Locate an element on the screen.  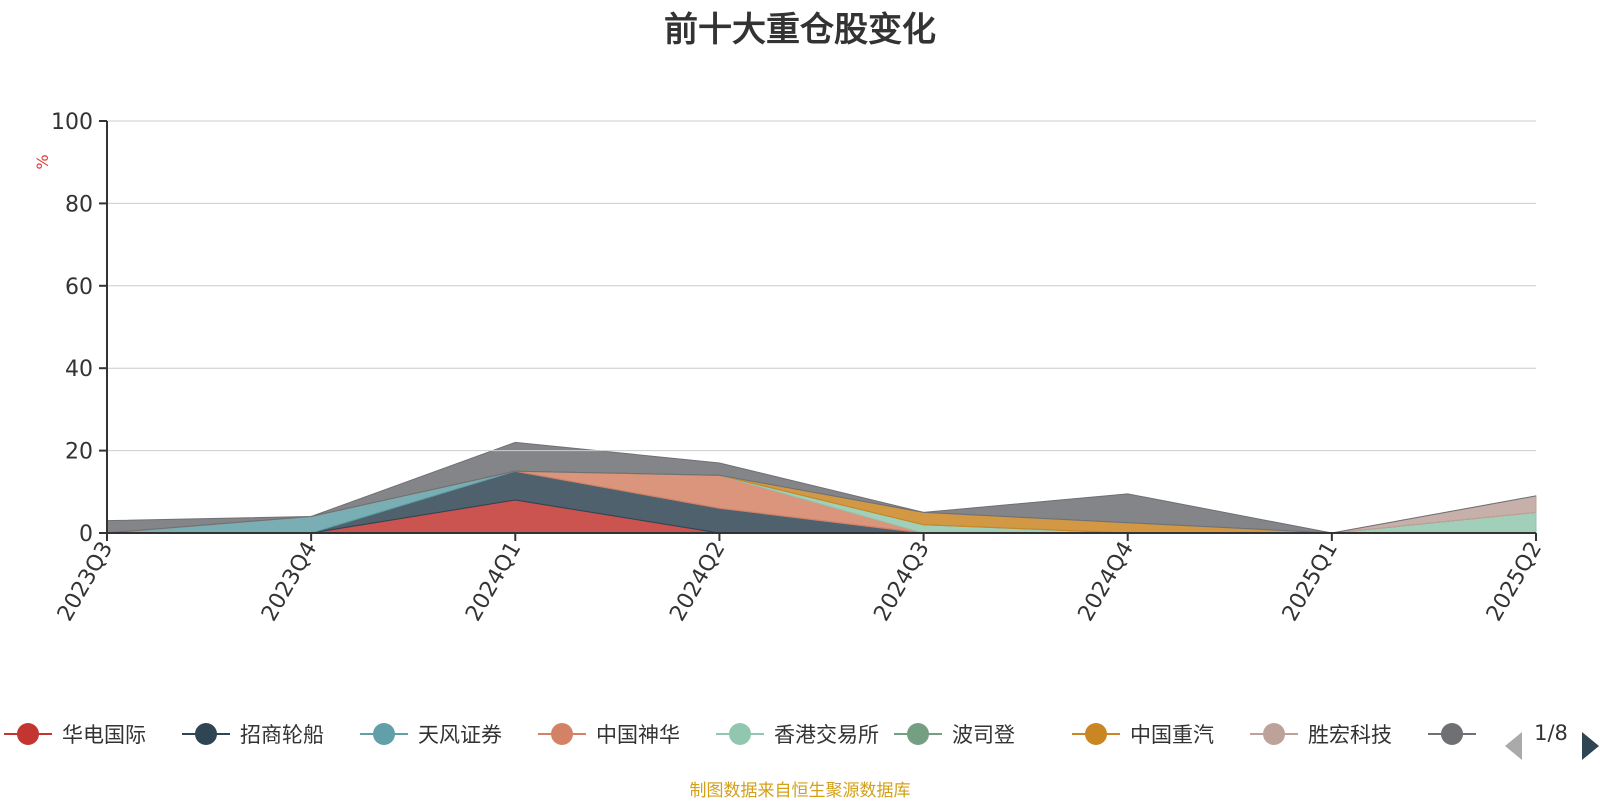
legend-label: 中国重汽 is located at coordinates (1172, 735).